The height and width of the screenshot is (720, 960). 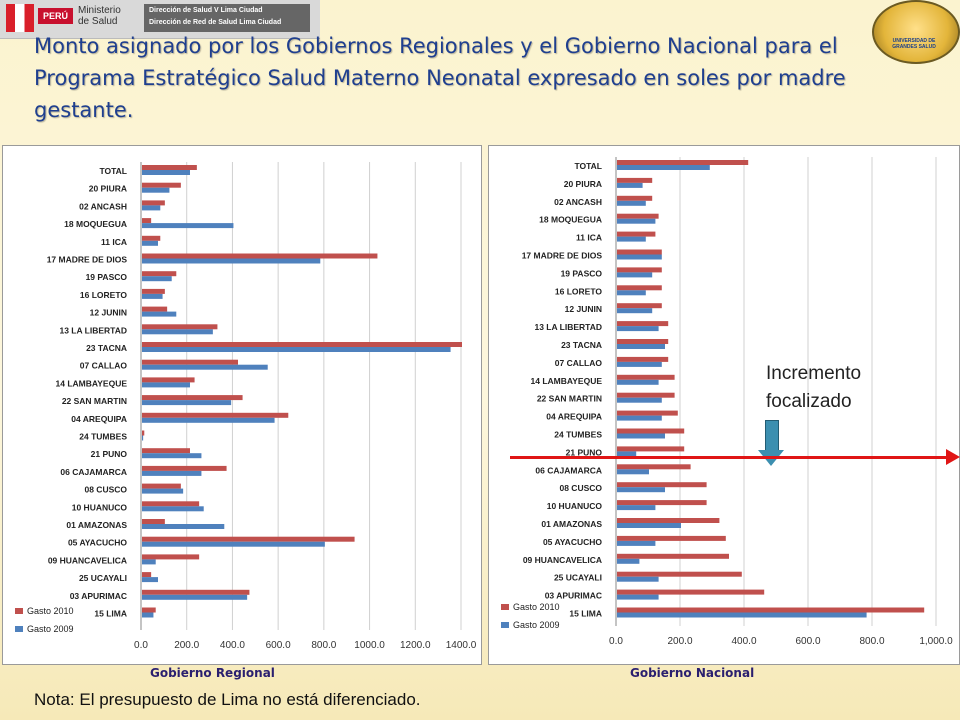 What do you see at coordinates (114, 242) in the screenshot?
I see `category-label: 11 ICA` at bounding box center [114, 242].